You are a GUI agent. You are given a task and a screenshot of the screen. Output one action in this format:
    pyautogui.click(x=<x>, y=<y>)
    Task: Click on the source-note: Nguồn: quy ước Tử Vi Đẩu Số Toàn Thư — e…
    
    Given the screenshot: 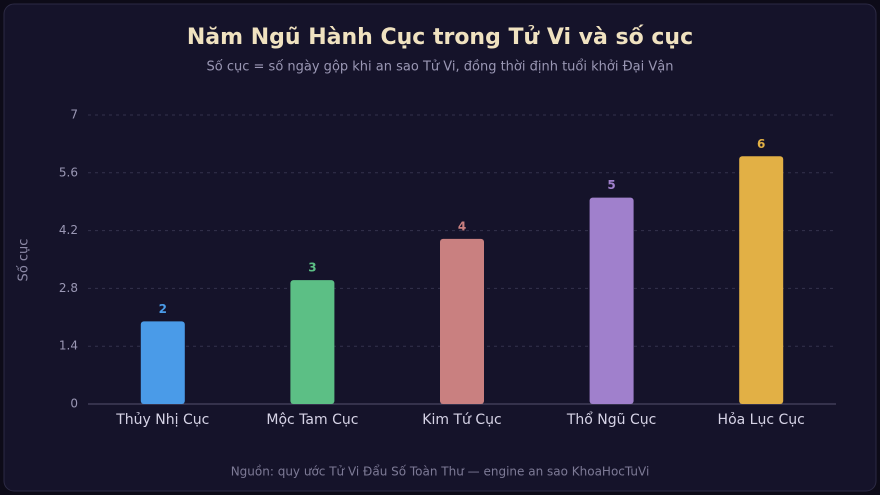 What is the action you would take?
    pyautogui.click(x=440, y=472)
    